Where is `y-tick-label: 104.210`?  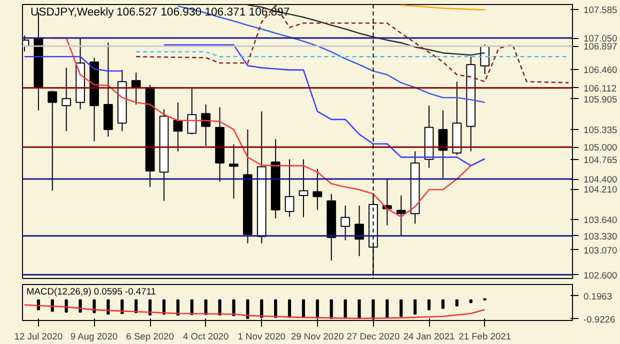
y-tick-label: 104.210 is located at coordinates (601, 189).